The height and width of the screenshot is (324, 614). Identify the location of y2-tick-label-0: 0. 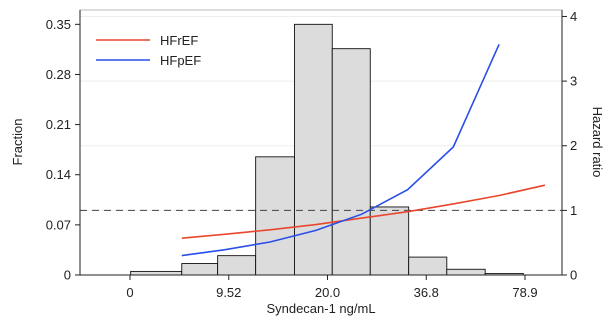
(573, 275).